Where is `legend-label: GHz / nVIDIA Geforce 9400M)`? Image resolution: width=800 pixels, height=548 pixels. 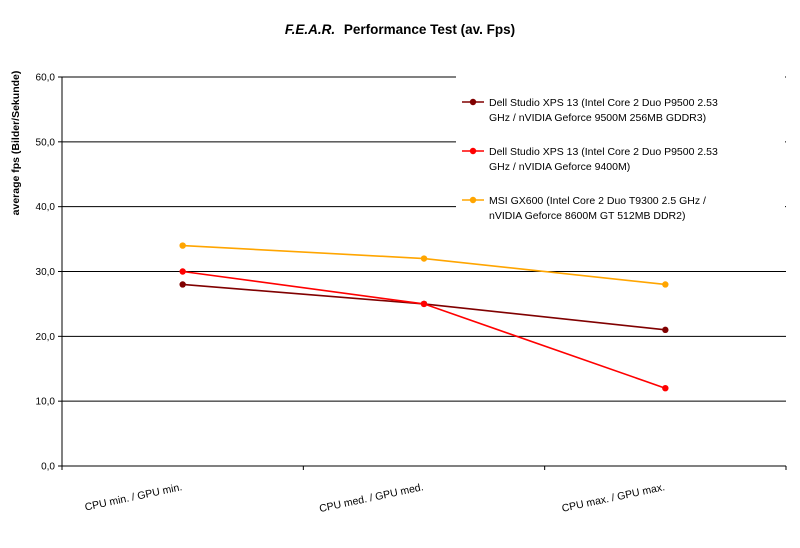
legend-label: GHz / nVIDIA Geforce 9400M) is located at coordinates (559, 167).